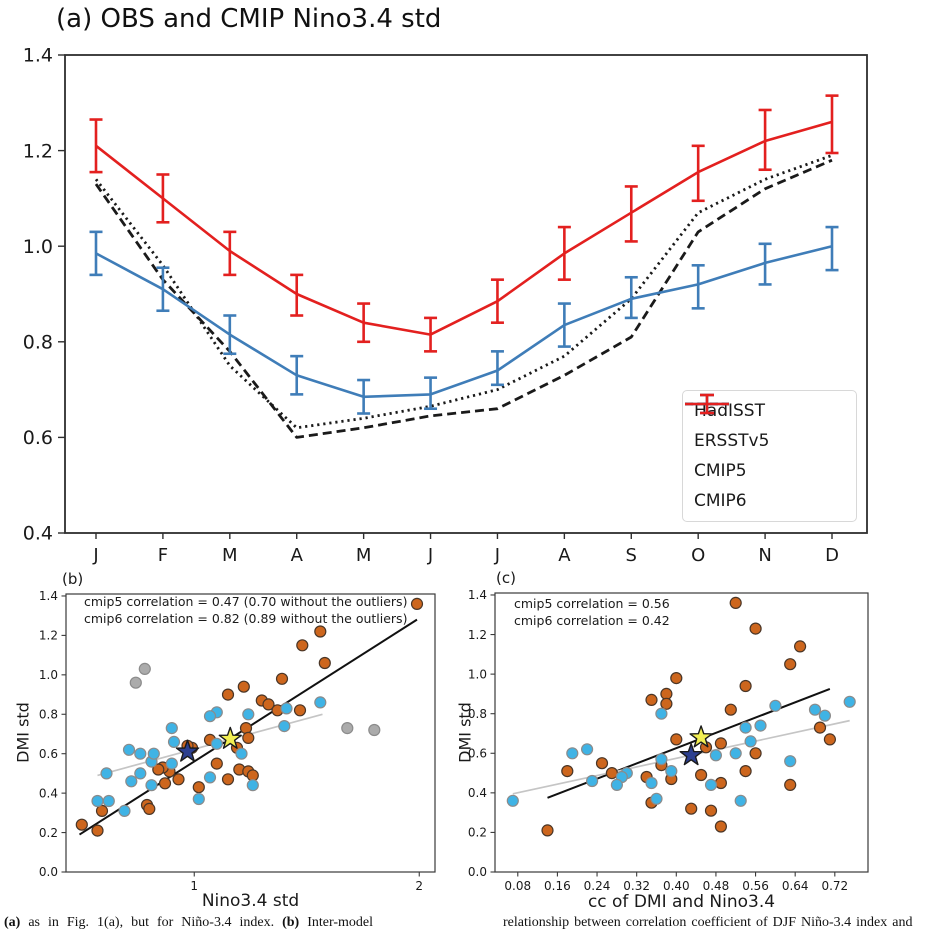 The height and width of the screenshot is (940, 943). What do you see at coordinates (698, 555) in the screenshot?
I see `svg-text: O` at bounding box center [698, 555].